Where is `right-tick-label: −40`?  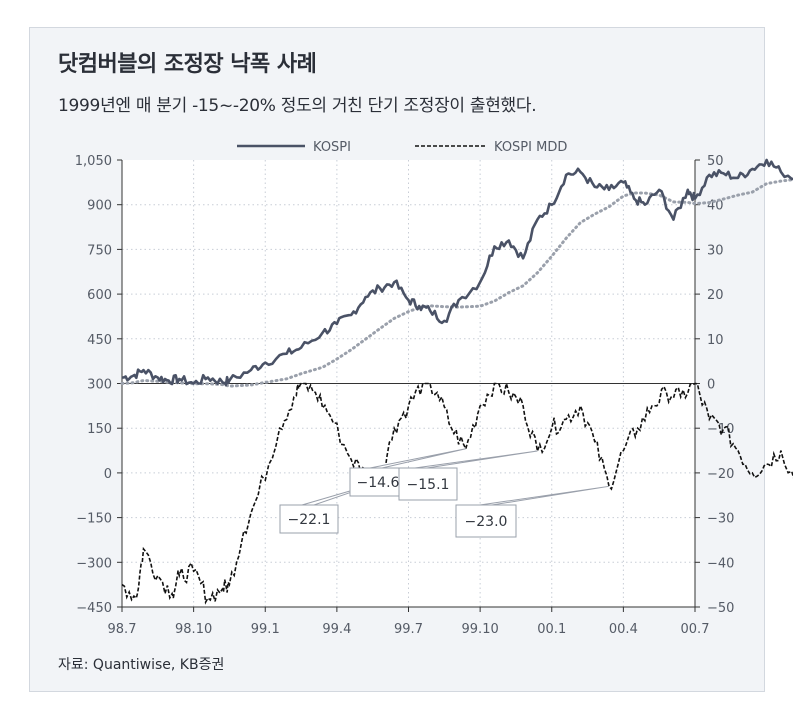
right-tick-label: −40 is located at coordinates (720, 563).